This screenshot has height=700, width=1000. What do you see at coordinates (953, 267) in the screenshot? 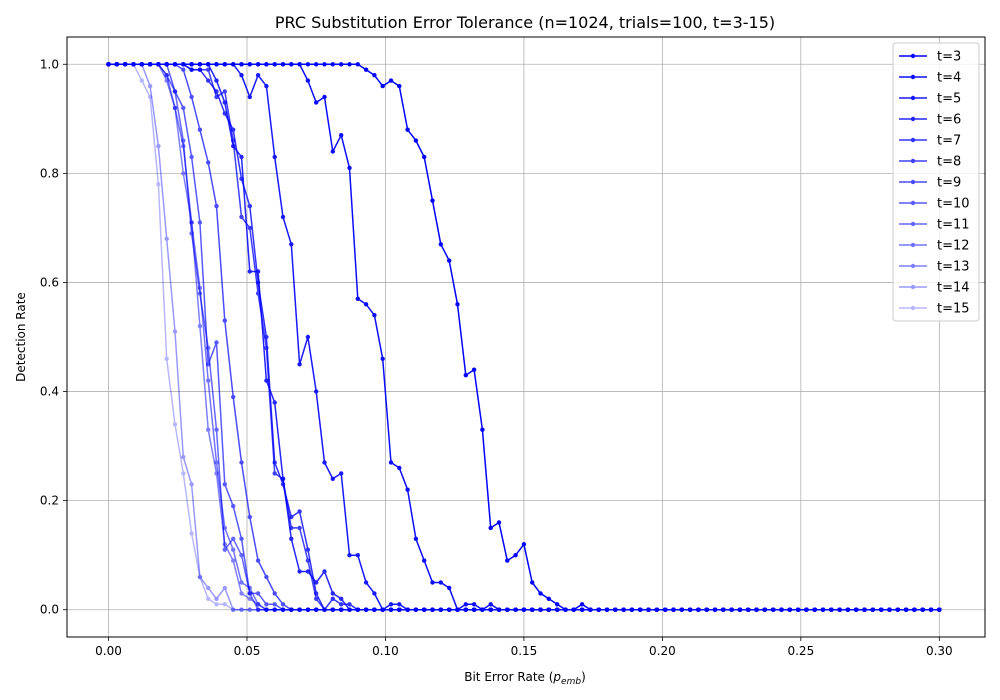
I see `legend-label: t=13` at bounding box center [953, 267].